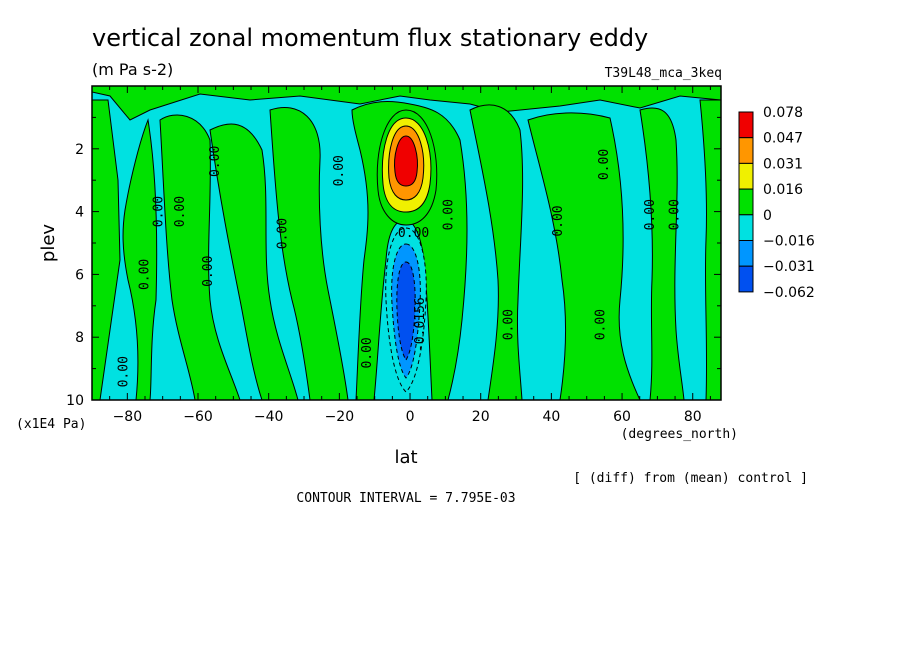 The width and height of the screenshot is (904, 654). What do you see at coordinates (405, 498) in the screenshot?
I see `contour-interval: CONTOUR INTERVAL = 7.795E-03` at bounding box center [405, 498].